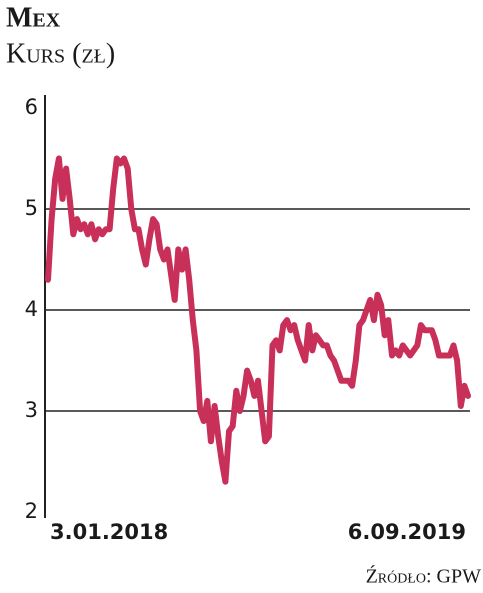  Describe the element at coordinates (31, 410) in the screenshot. I see `y-tick-label: 3` at that location.